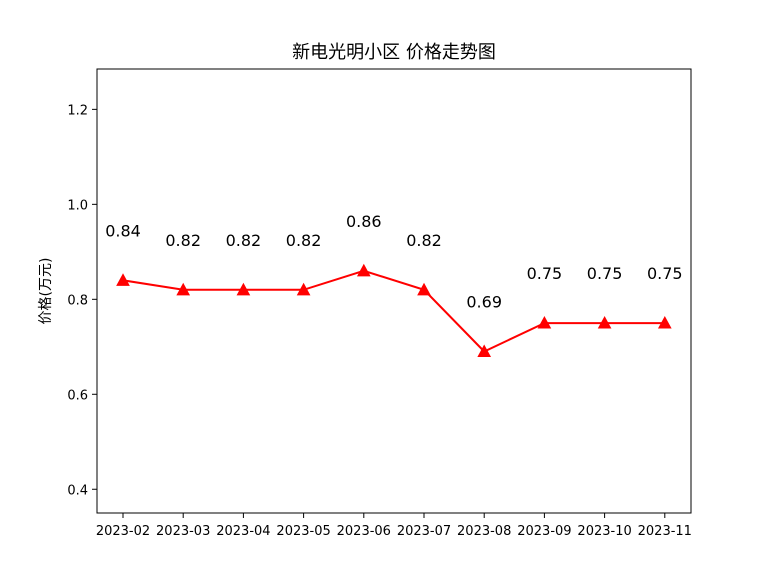 The width and height of the screenshot is (768, 576). What do you see at coordinates (394, 52) in the screenshot?
I see `chart-title: 新电光明小区 价格走势图` at bounding box center [394, 52].